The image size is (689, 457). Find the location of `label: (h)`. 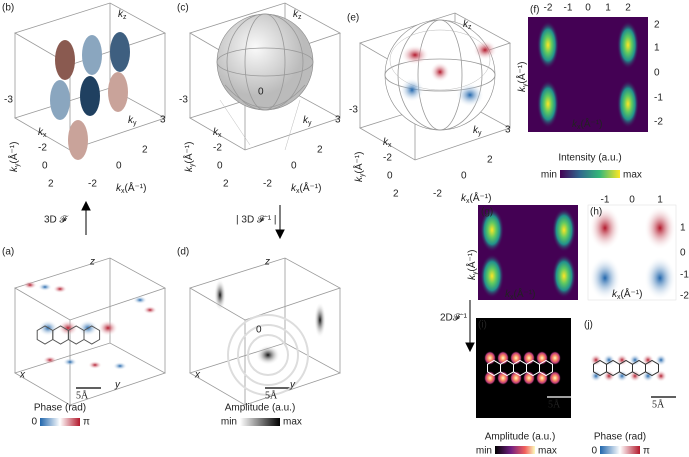

label: (h) is located at coordinates (596, 212).